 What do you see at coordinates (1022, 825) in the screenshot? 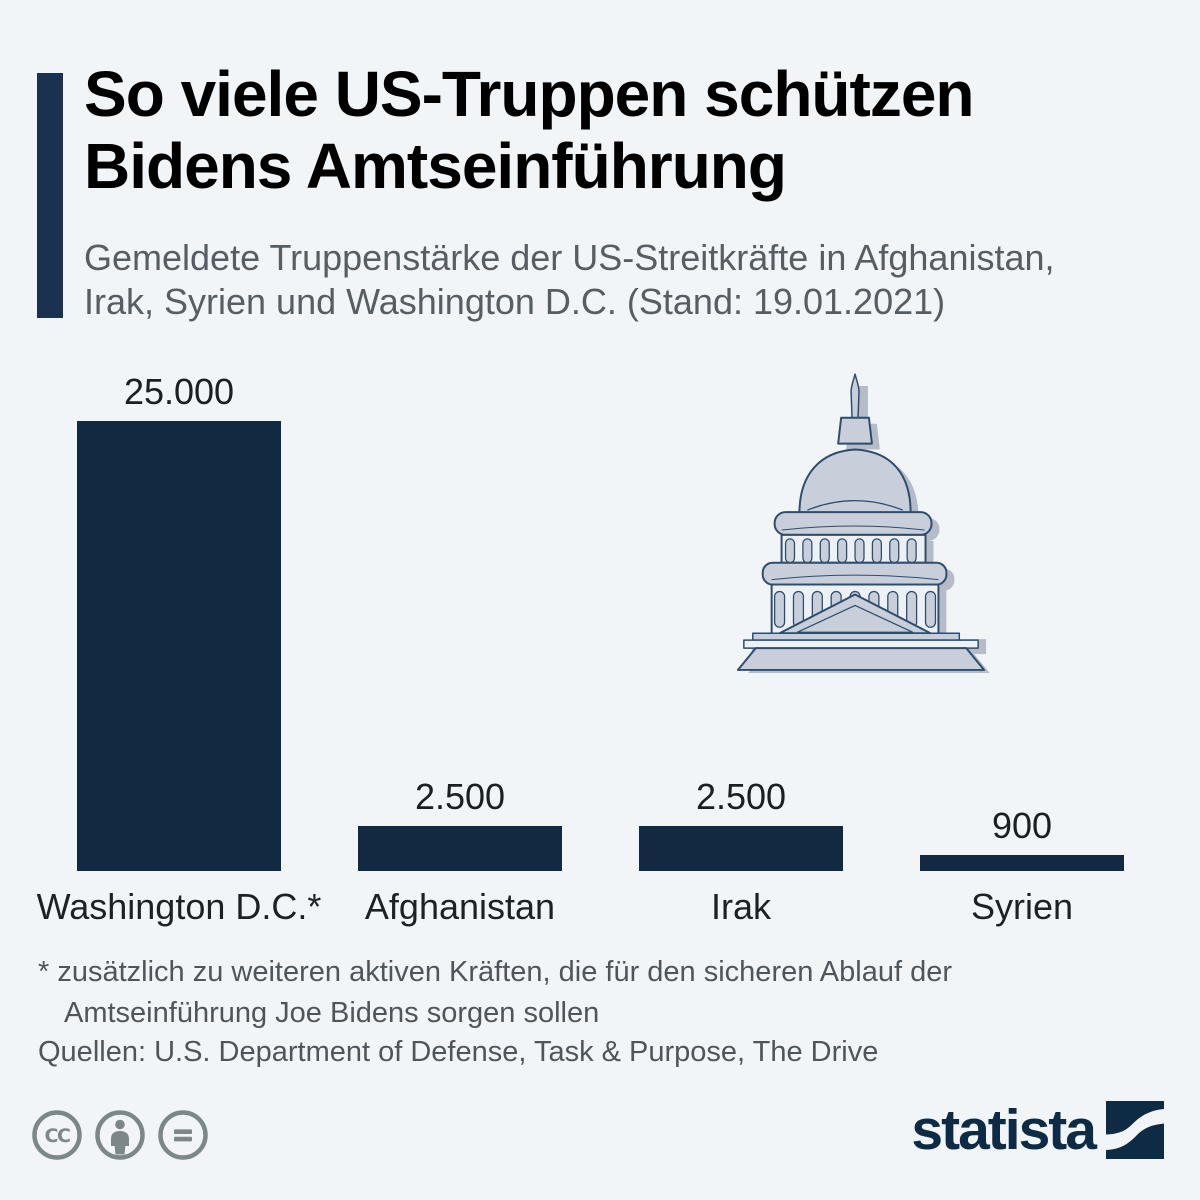
I see `bar-value-label: 900` at bounding box center [1022, 825].